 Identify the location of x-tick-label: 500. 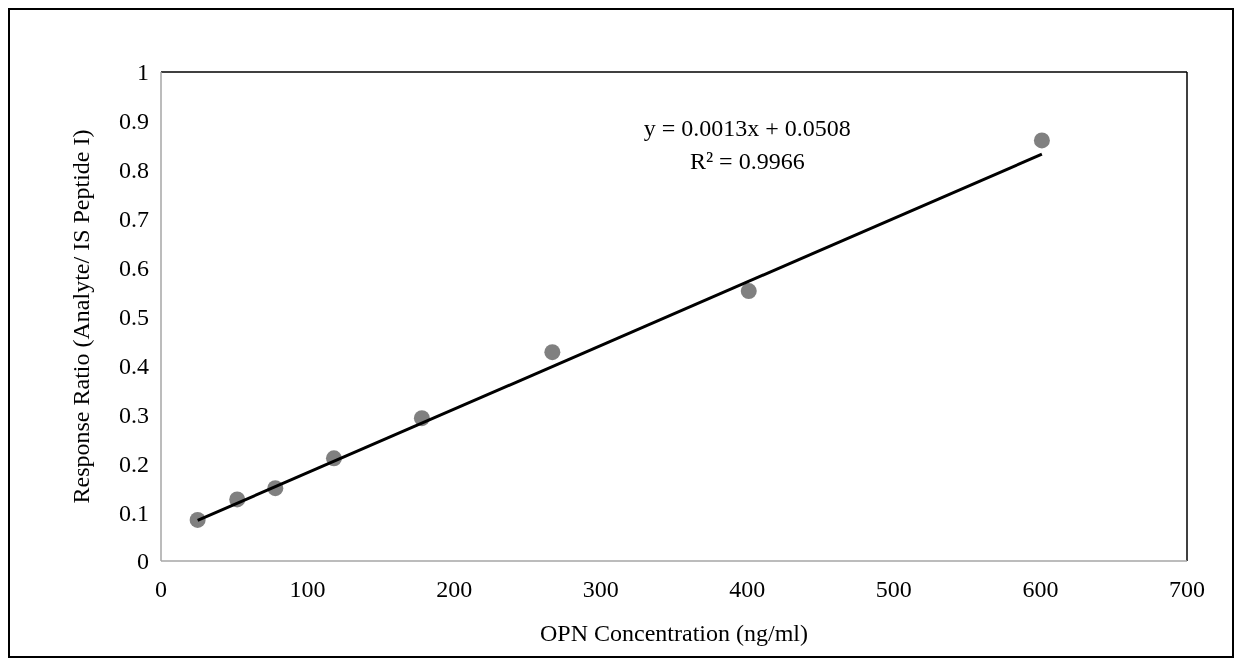
(893, 589).